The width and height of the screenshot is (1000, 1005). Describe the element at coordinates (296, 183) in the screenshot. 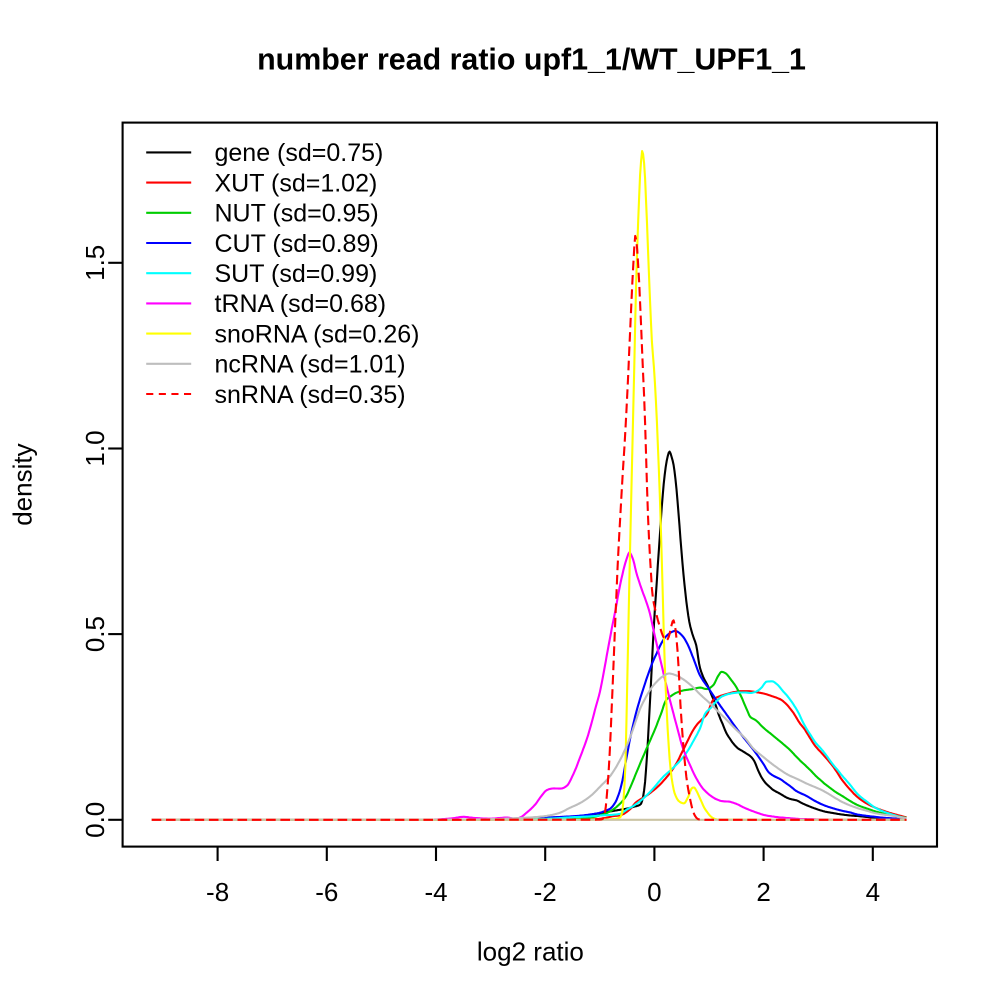

I see `svg-text: XUT (sd=1.02)` at that location.